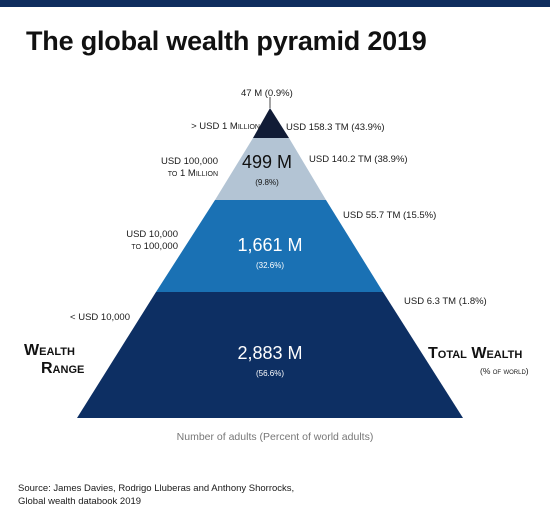  Describe the element at coordinates (192, 173) in the screenshot. I see `tier2-range-line2: to 1 Million` at that location.